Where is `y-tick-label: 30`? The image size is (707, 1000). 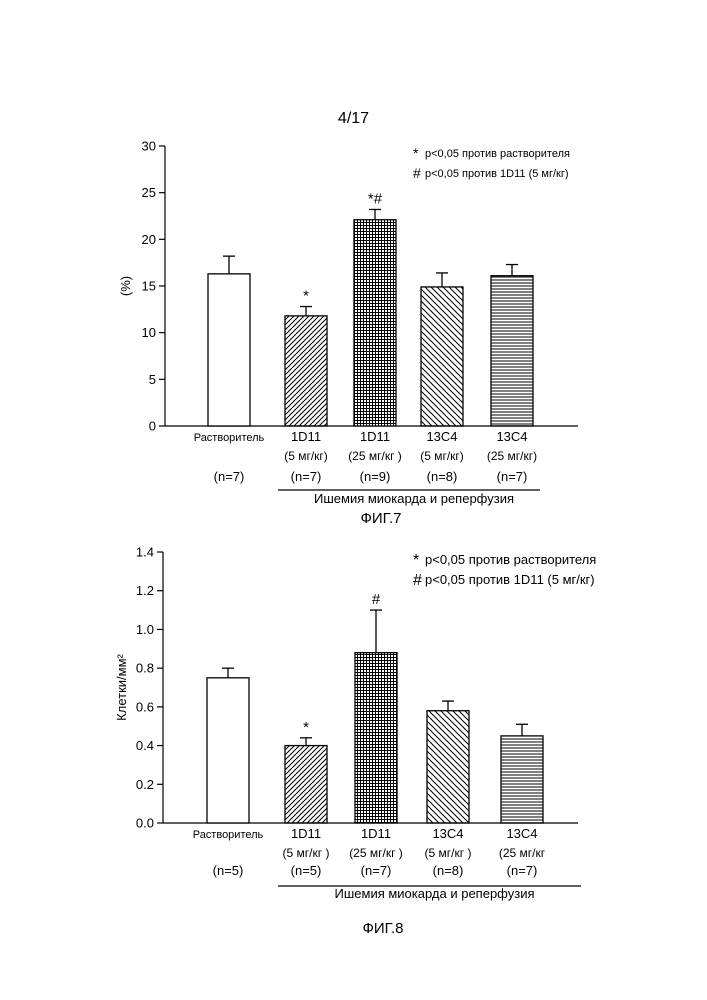
y-tick-label: 30 is located at coordinates (149, 146).